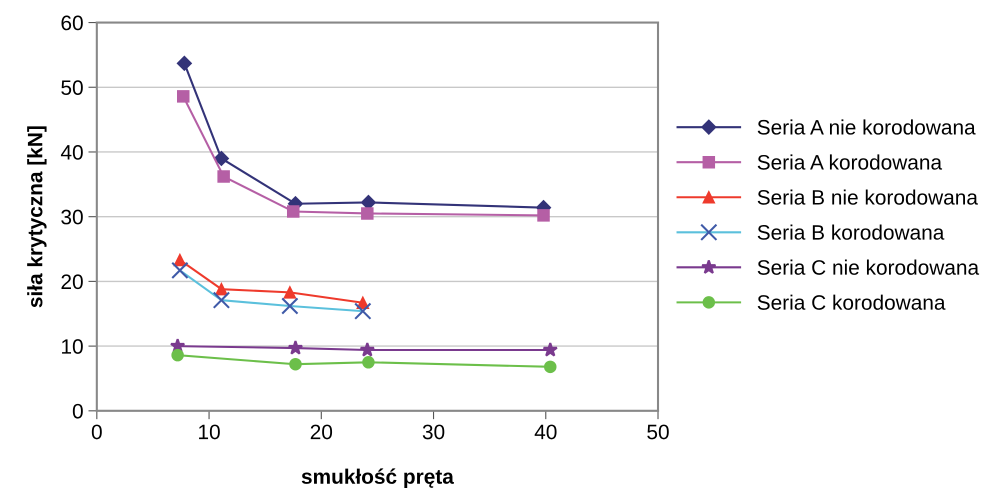 This screenshot has height=501, width=988. What do you see at coordinates (72, 217) in the screenshot?
I see `y-tick-label: 30` at bounding box center [72, 217].